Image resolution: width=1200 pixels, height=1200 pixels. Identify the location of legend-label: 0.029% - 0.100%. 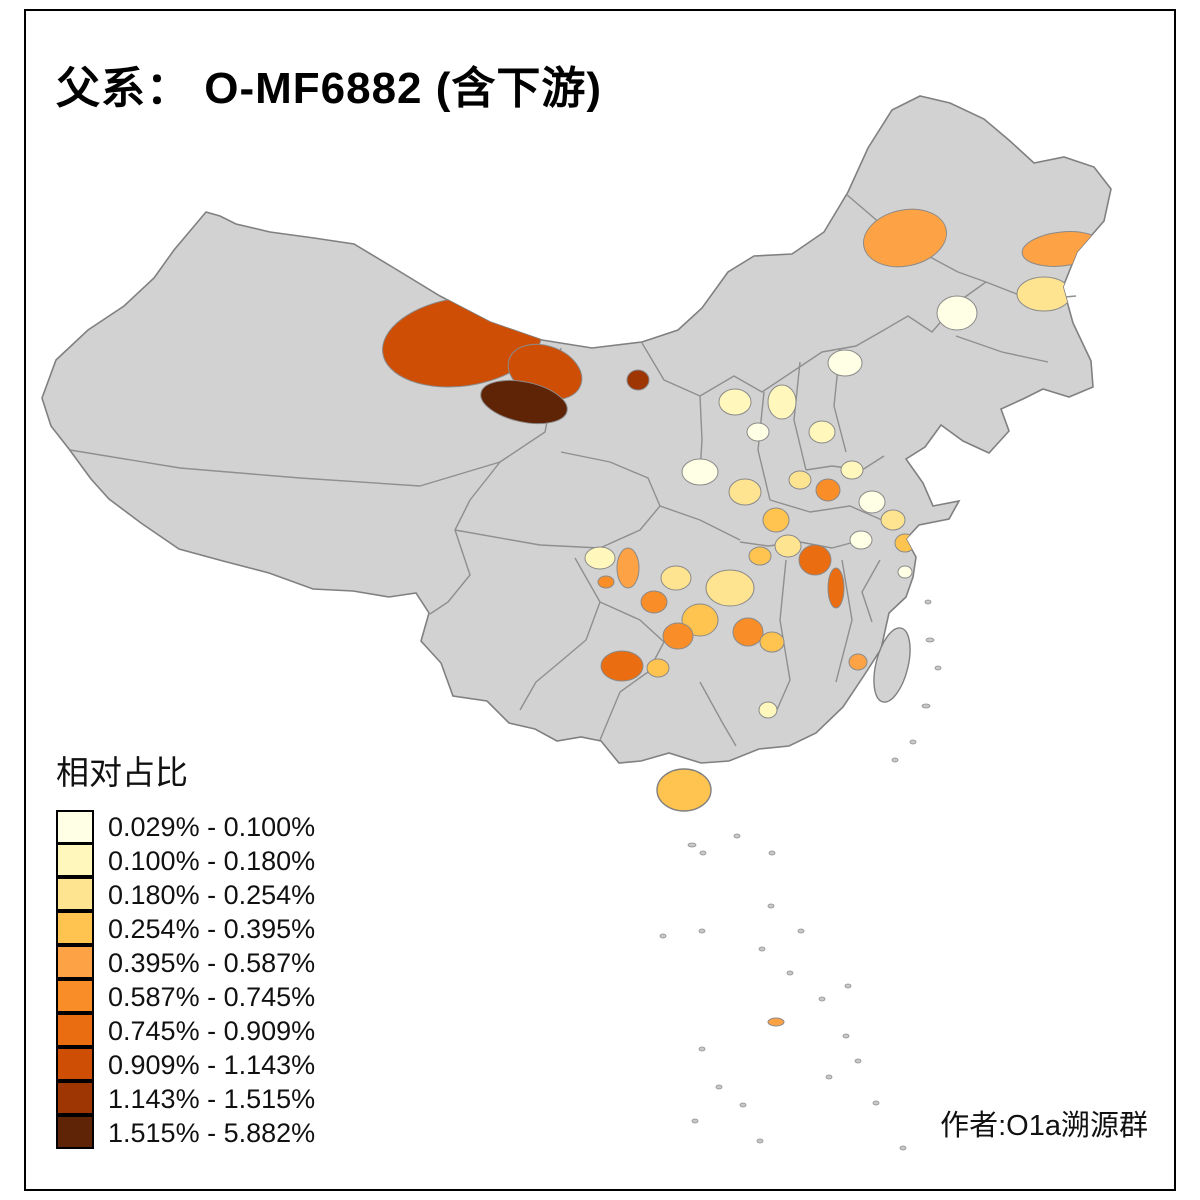
(212, 826).